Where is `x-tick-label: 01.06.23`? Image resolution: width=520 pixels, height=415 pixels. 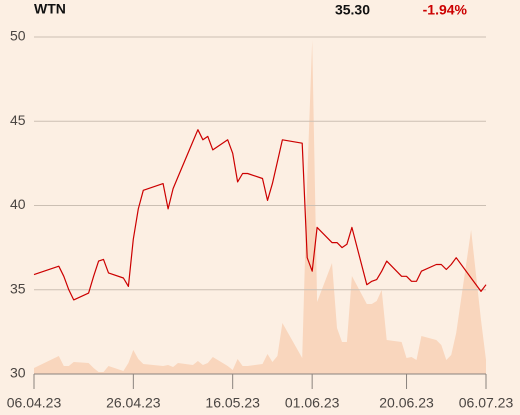 x-tick-label: 01.06.23 is located at coordinates (312, 403).